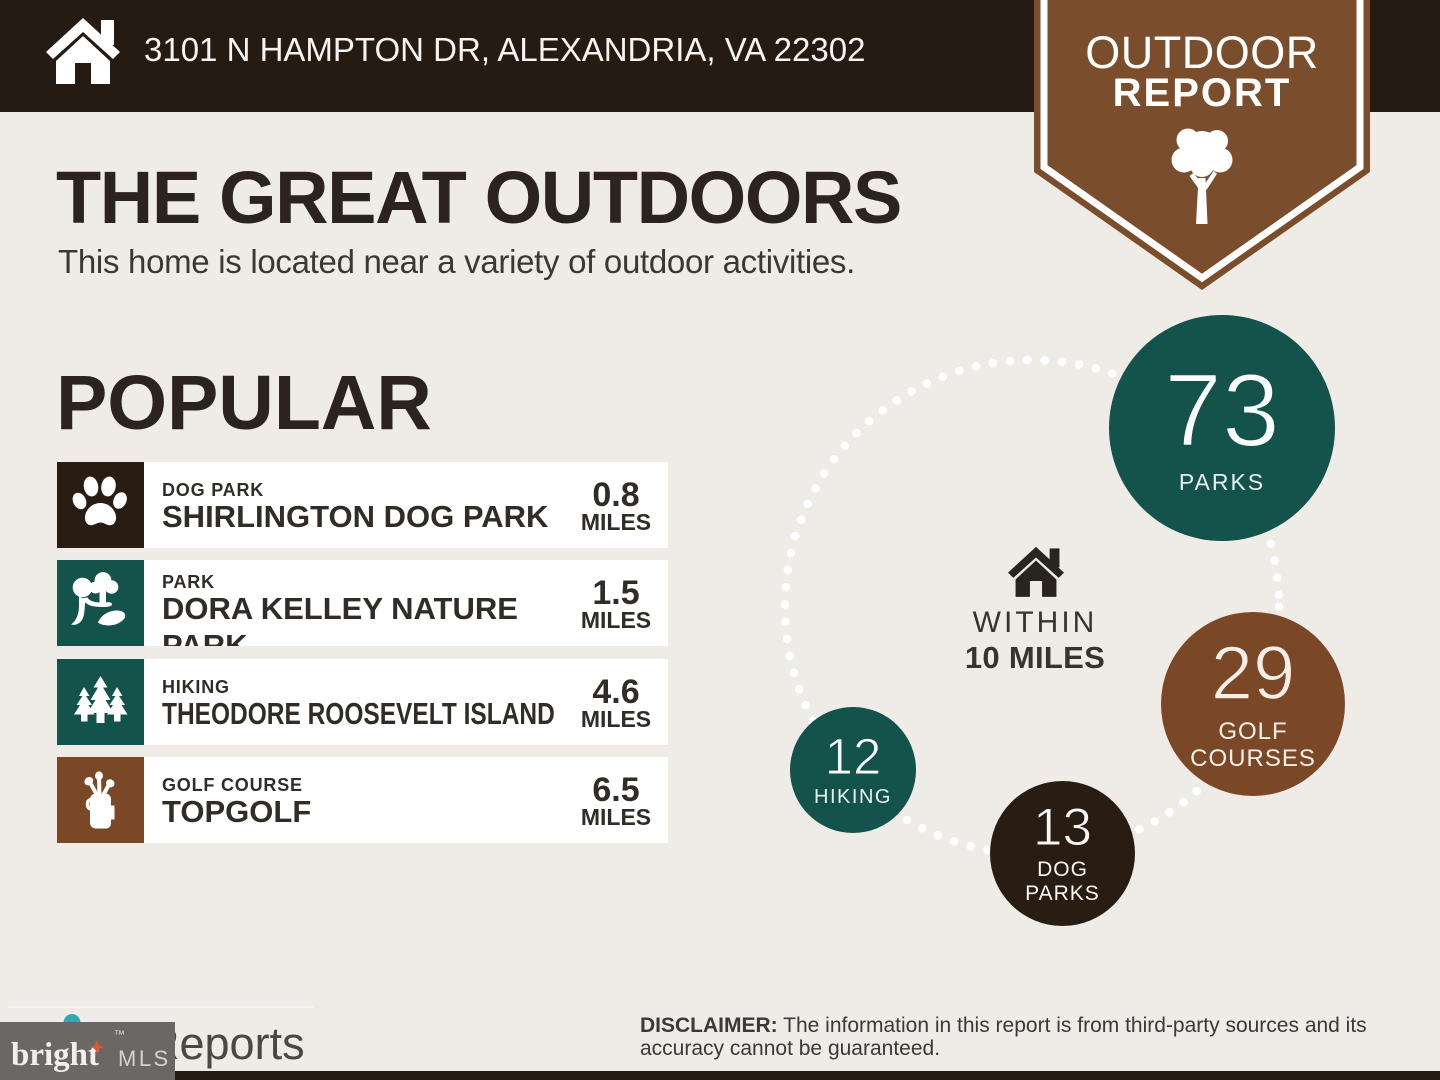  What do you see at coordinates (1202, 52) in the screenshot?
I see `svg-text: OUTDOOR` at bounding box center [1202, 52].